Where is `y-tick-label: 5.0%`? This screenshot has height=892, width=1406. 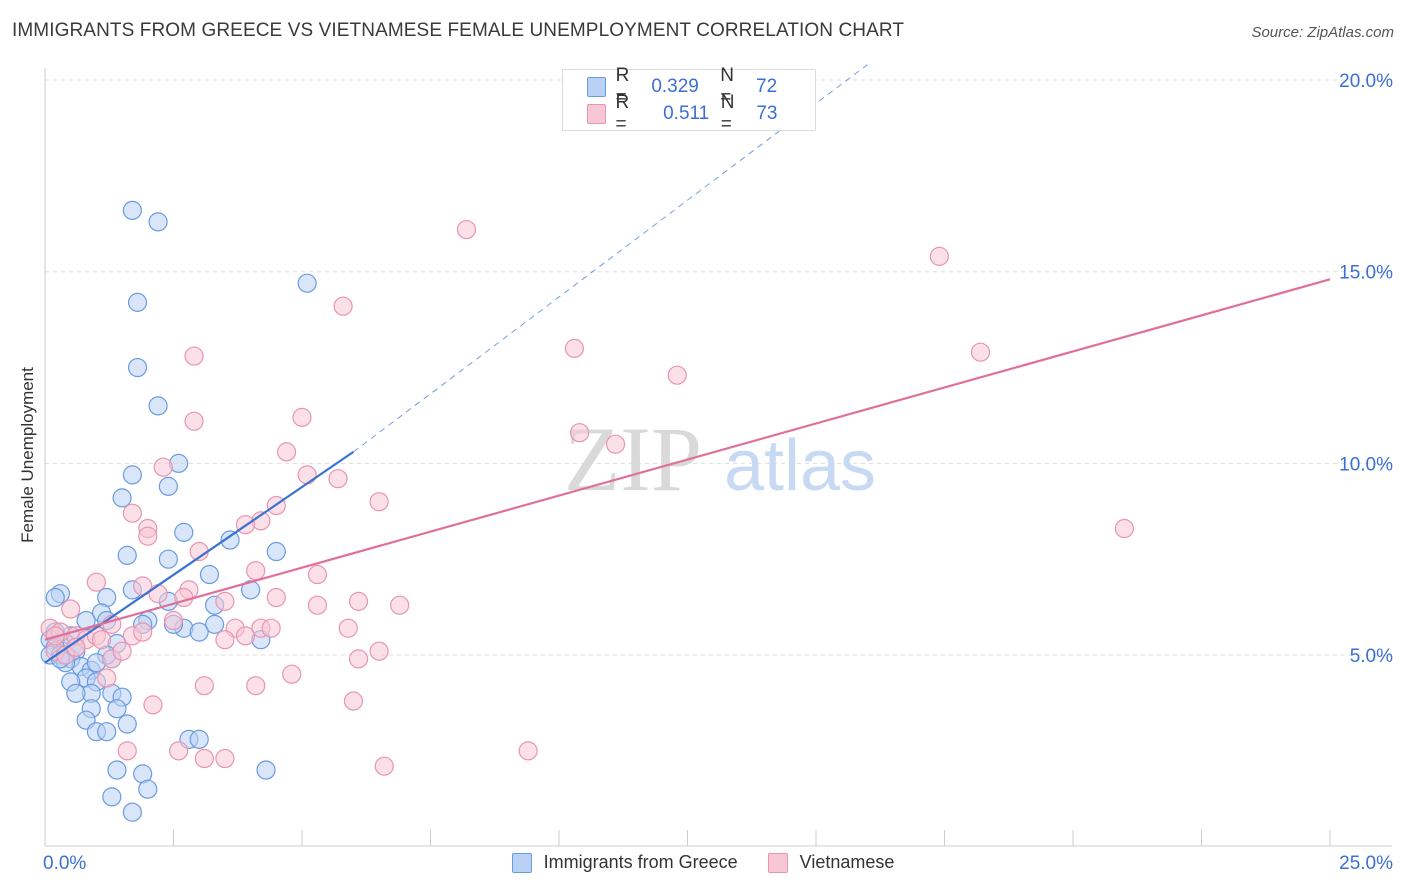 y-tick-label: 5.0% is located at coordinates (1371, 656).